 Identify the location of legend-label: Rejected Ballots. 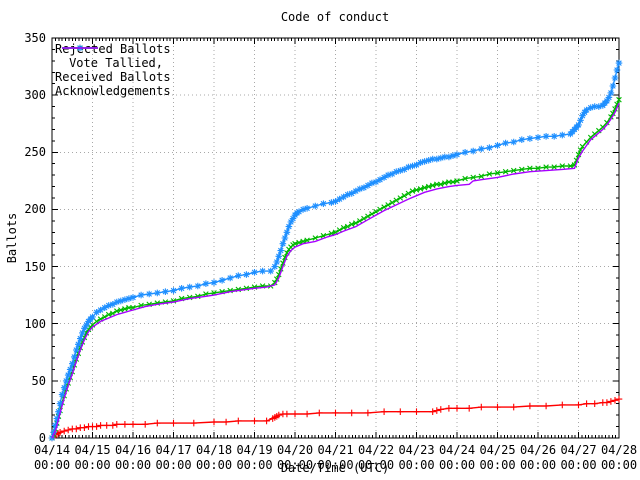
(113, 49).